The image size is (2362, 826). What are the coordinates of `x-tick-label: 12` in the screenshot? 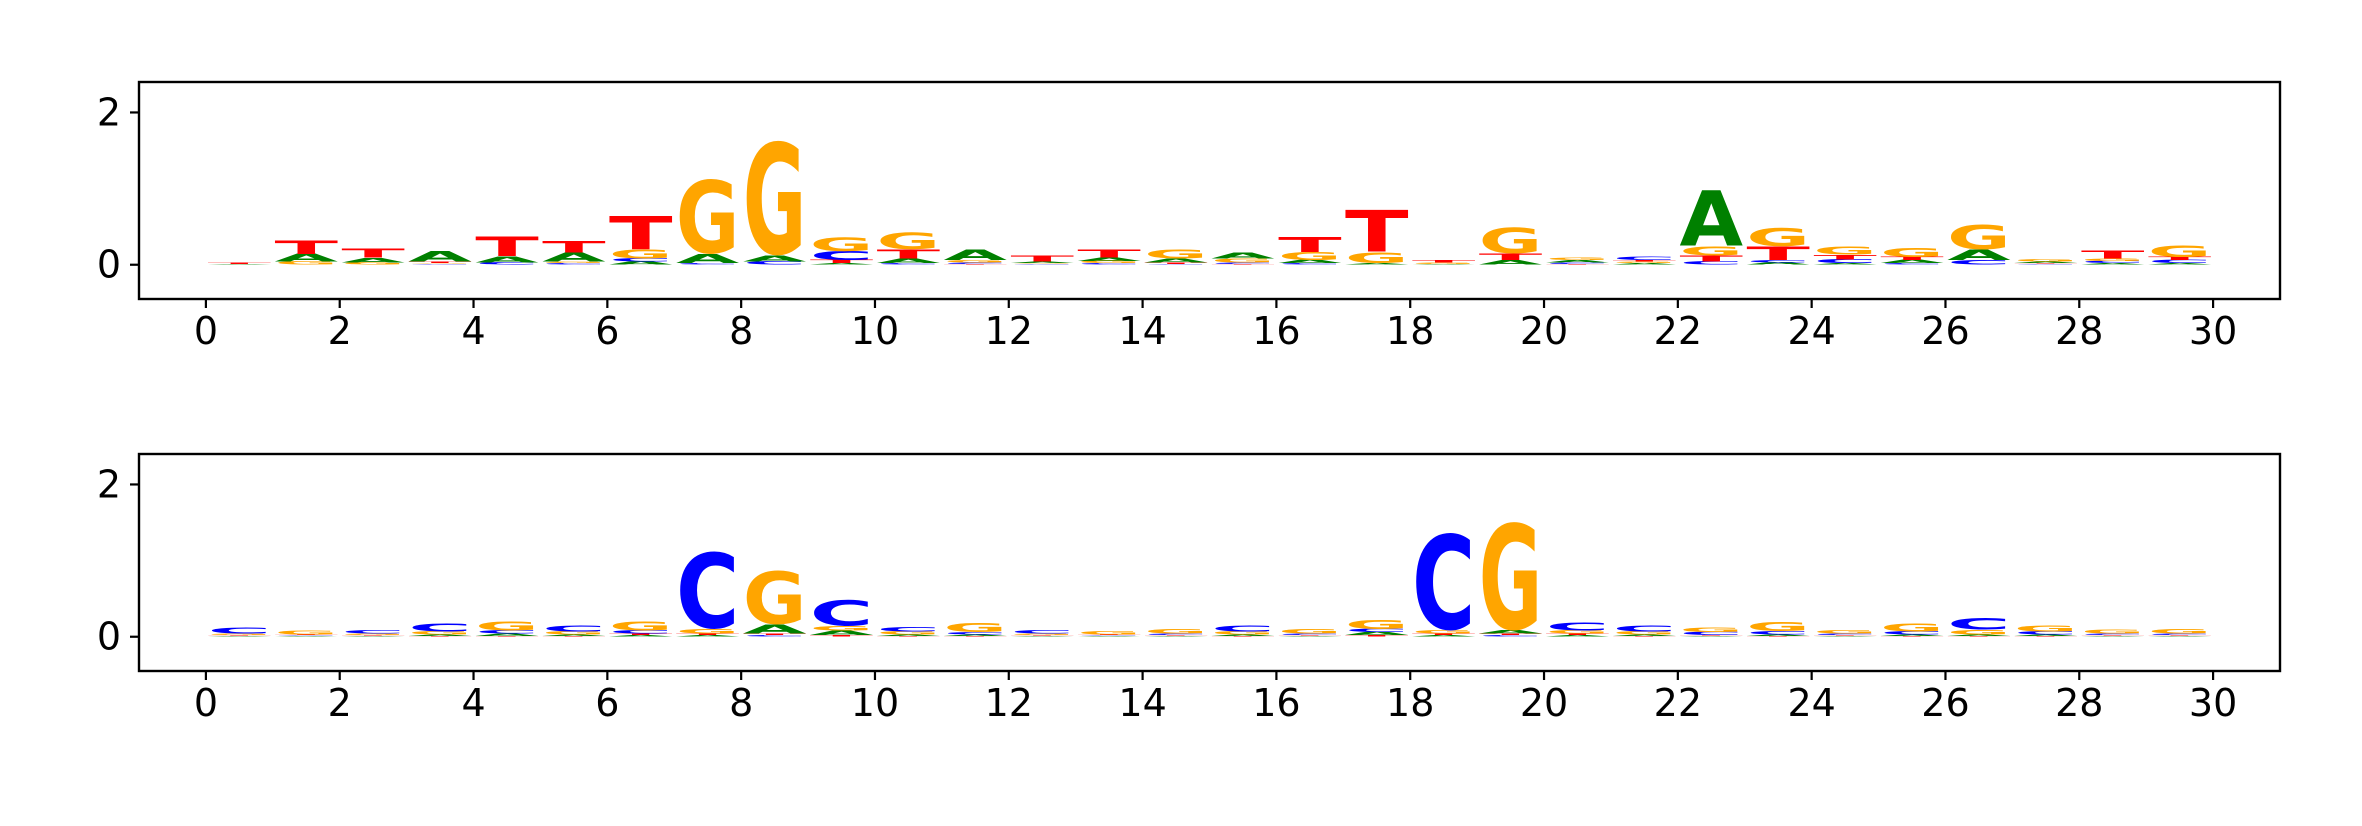 It's located at (1009, 703).